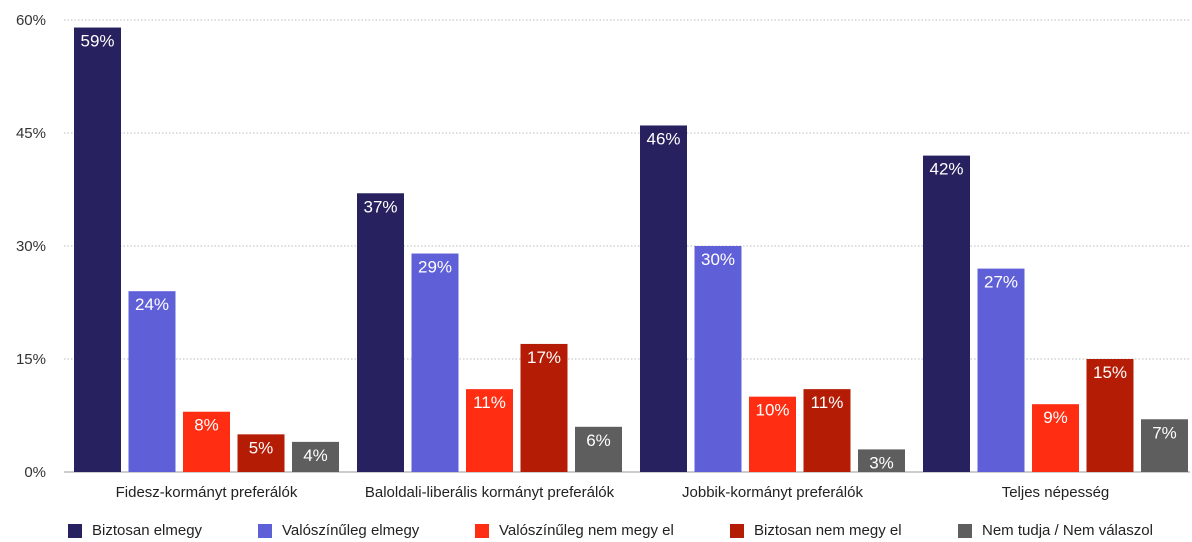 The image size is (1192, 542). Describe the element at coordinates (35, 472) in the screenshot. I see `y-tick-label: 0%` at that location.